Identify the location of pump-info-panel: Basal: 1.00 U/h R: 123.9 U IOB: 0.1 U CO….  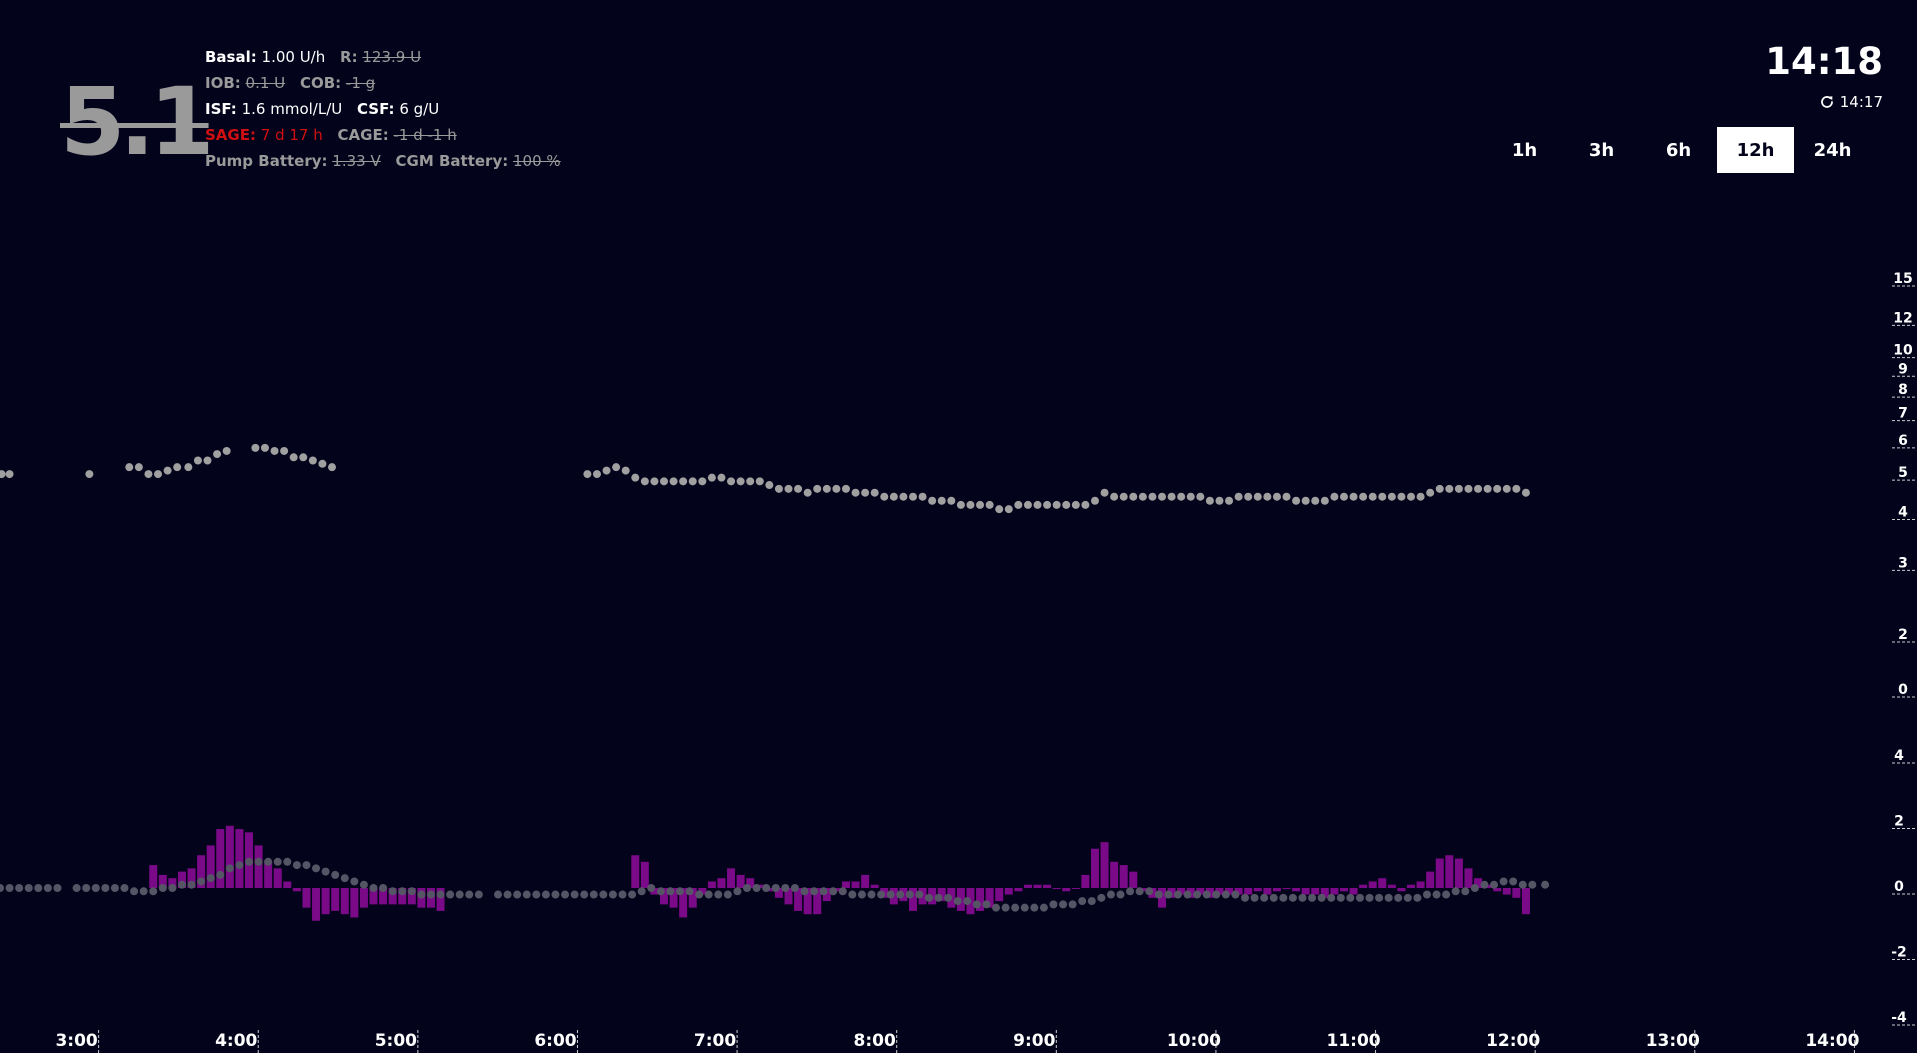
(383, 109).